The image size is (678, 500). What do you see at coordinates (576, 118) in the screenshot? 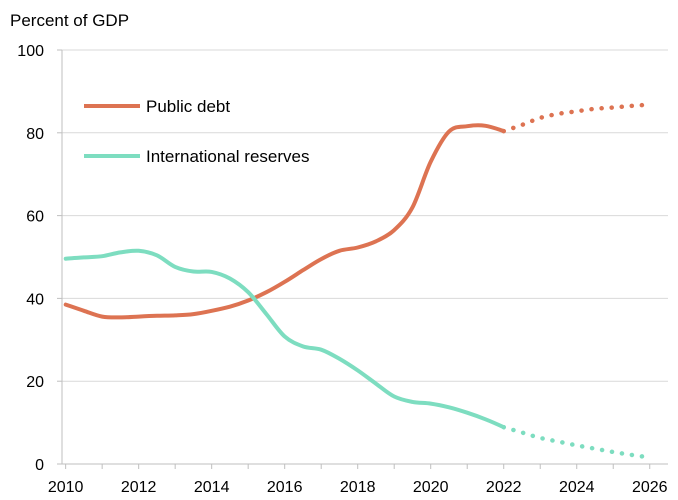
I see `public-debt-projection-line` at bounding box center [576, 118].